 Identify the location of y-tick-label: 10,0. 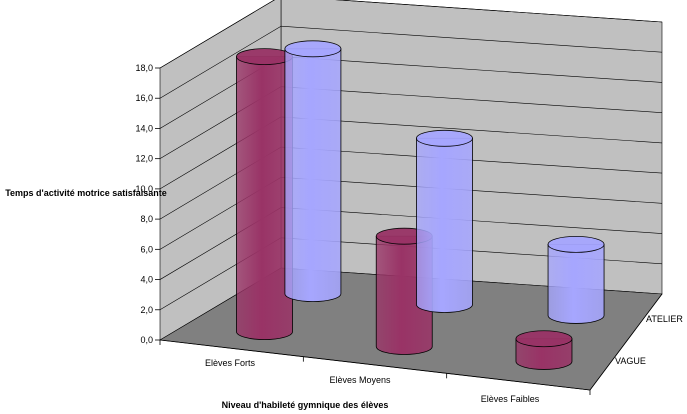
(144, 189).